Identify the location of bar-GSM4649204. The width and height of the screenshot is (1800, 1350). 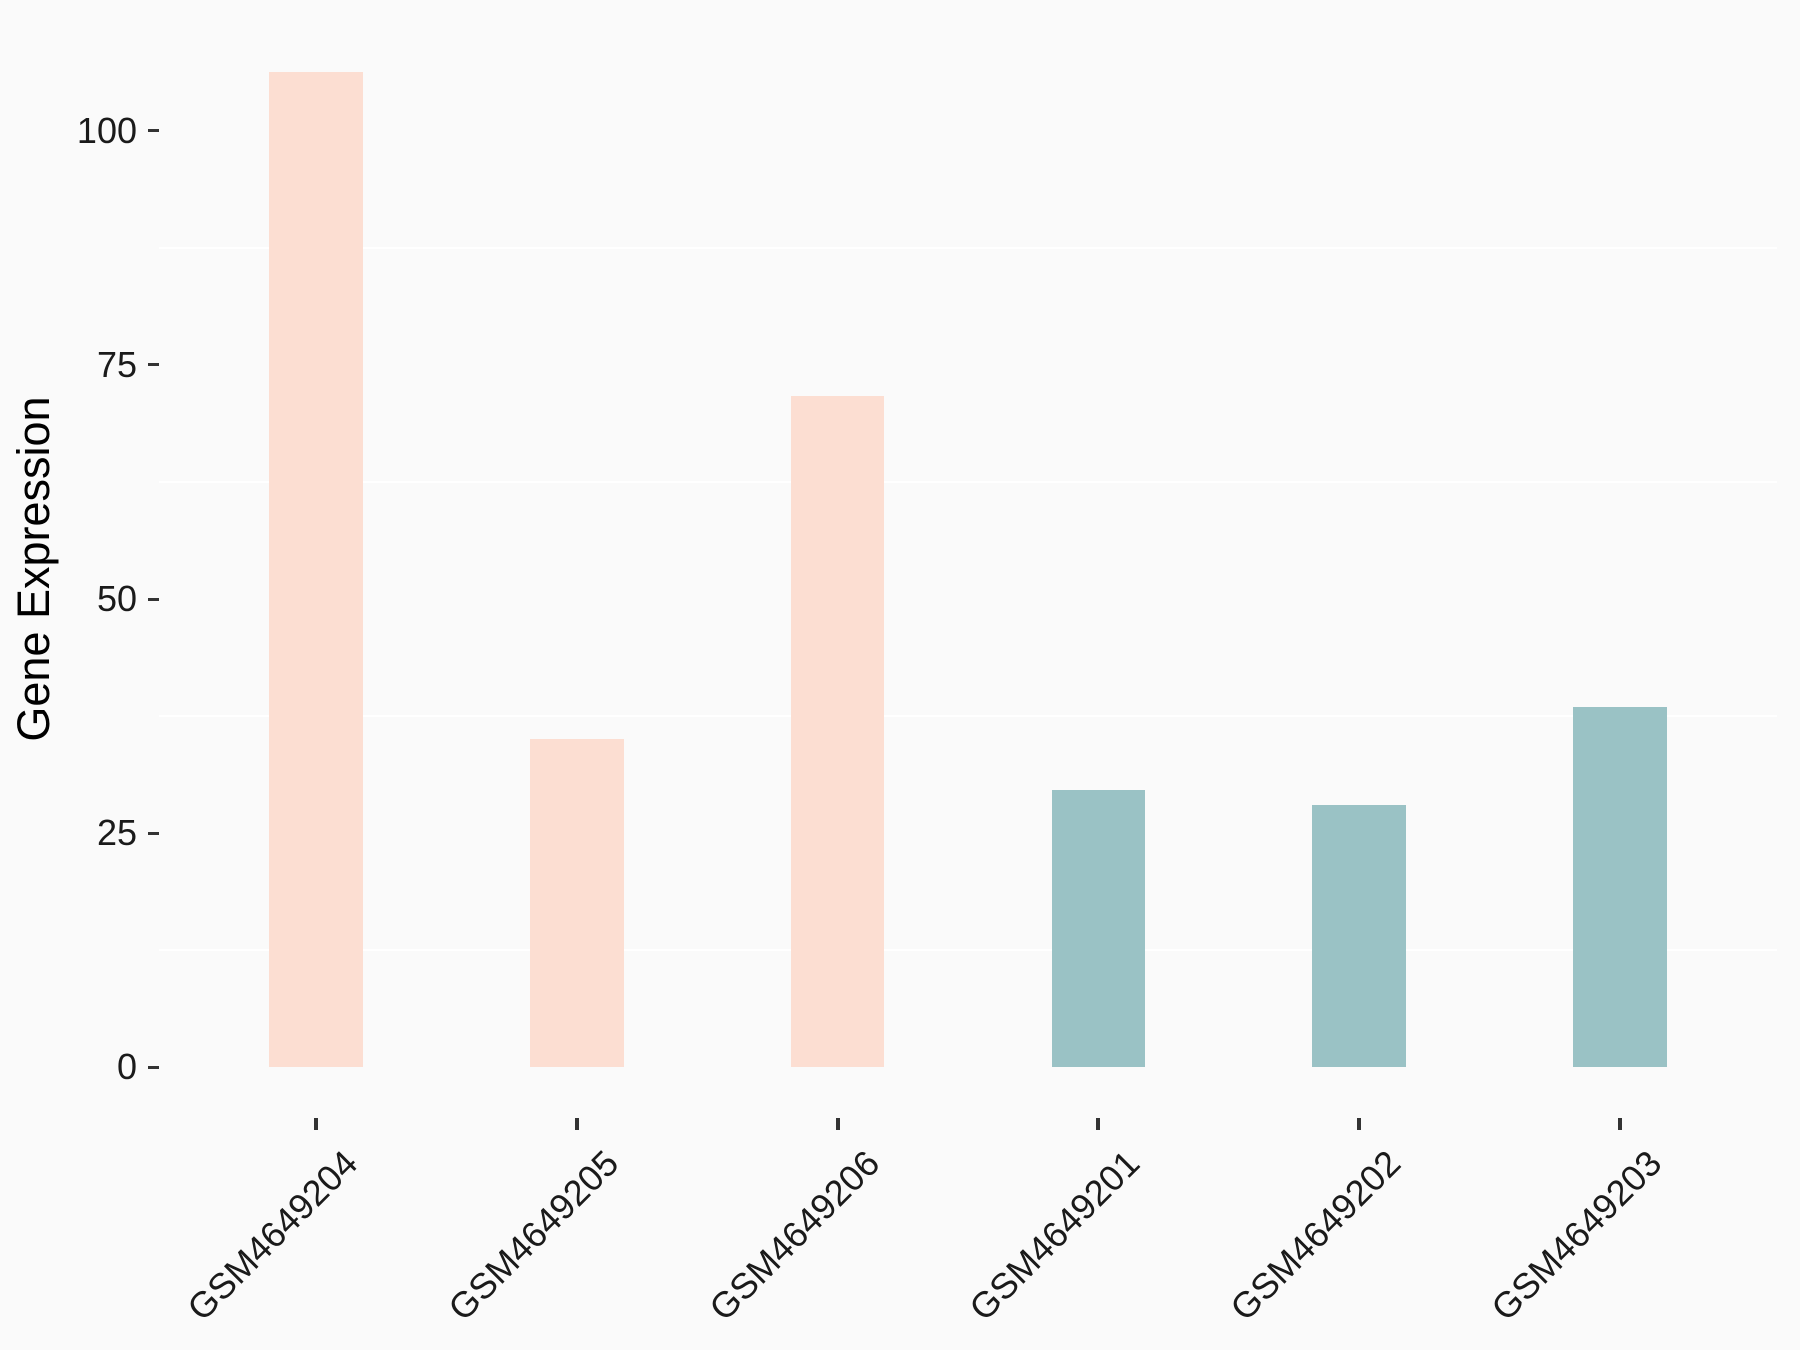
(315, 569).